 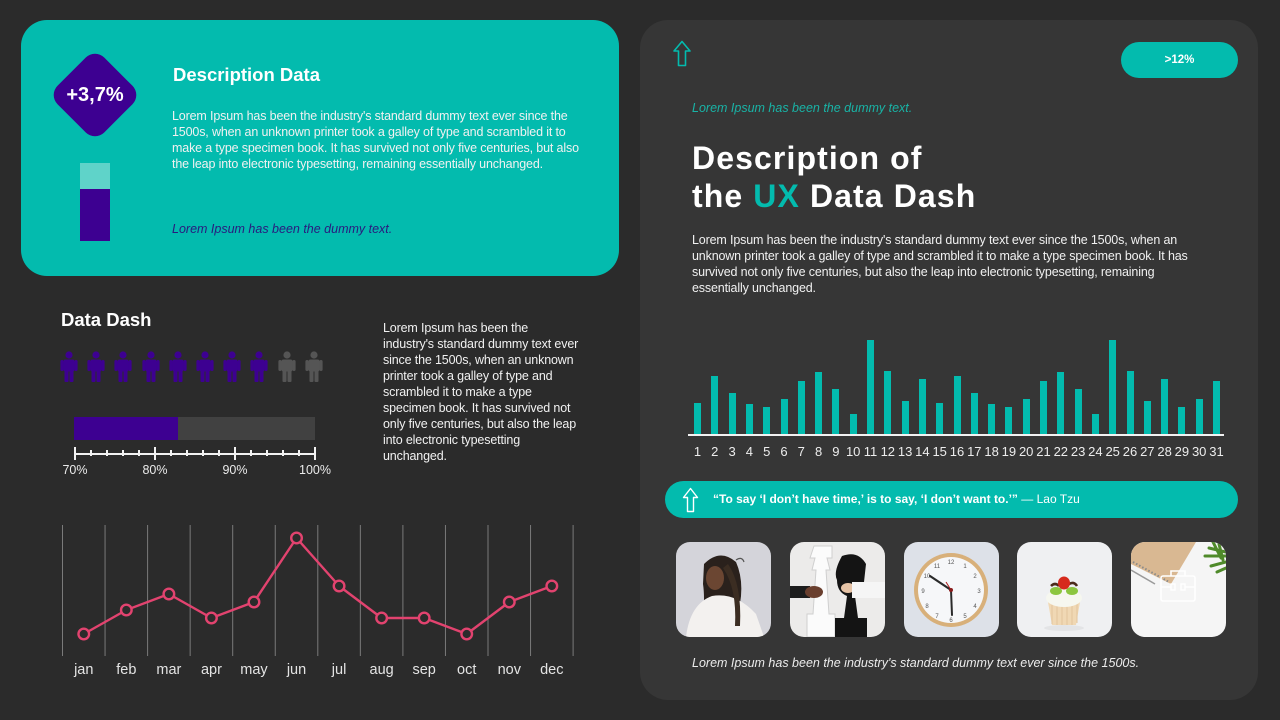 I want to click on bar-label: 5, so click(x=767, y=451).